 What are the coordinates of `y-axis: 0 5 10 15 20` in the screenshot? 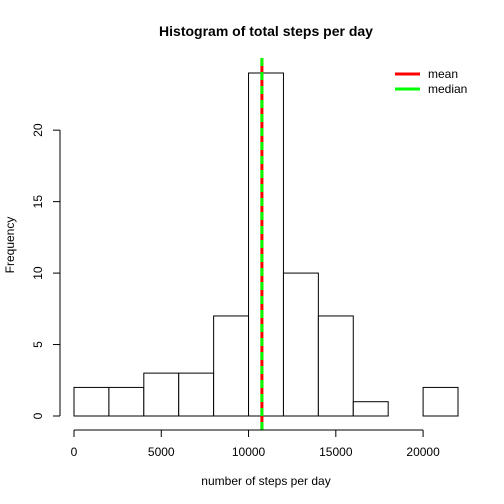 It's located at (46, 271).